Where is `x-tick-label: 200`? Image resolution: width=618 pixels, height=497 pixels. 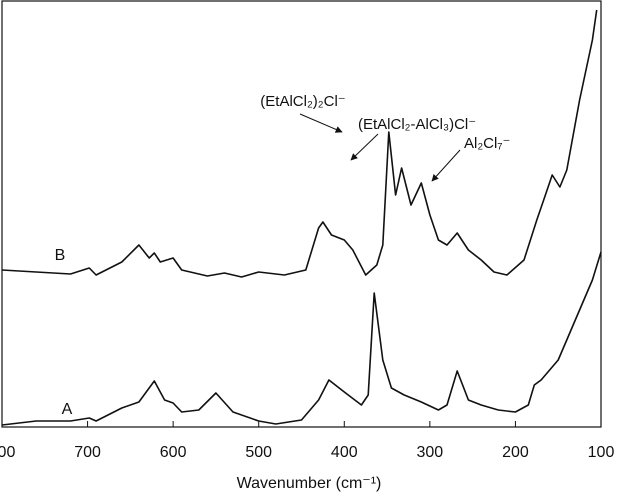 x-tick-label: 200 is located at coordinates (515, 452).